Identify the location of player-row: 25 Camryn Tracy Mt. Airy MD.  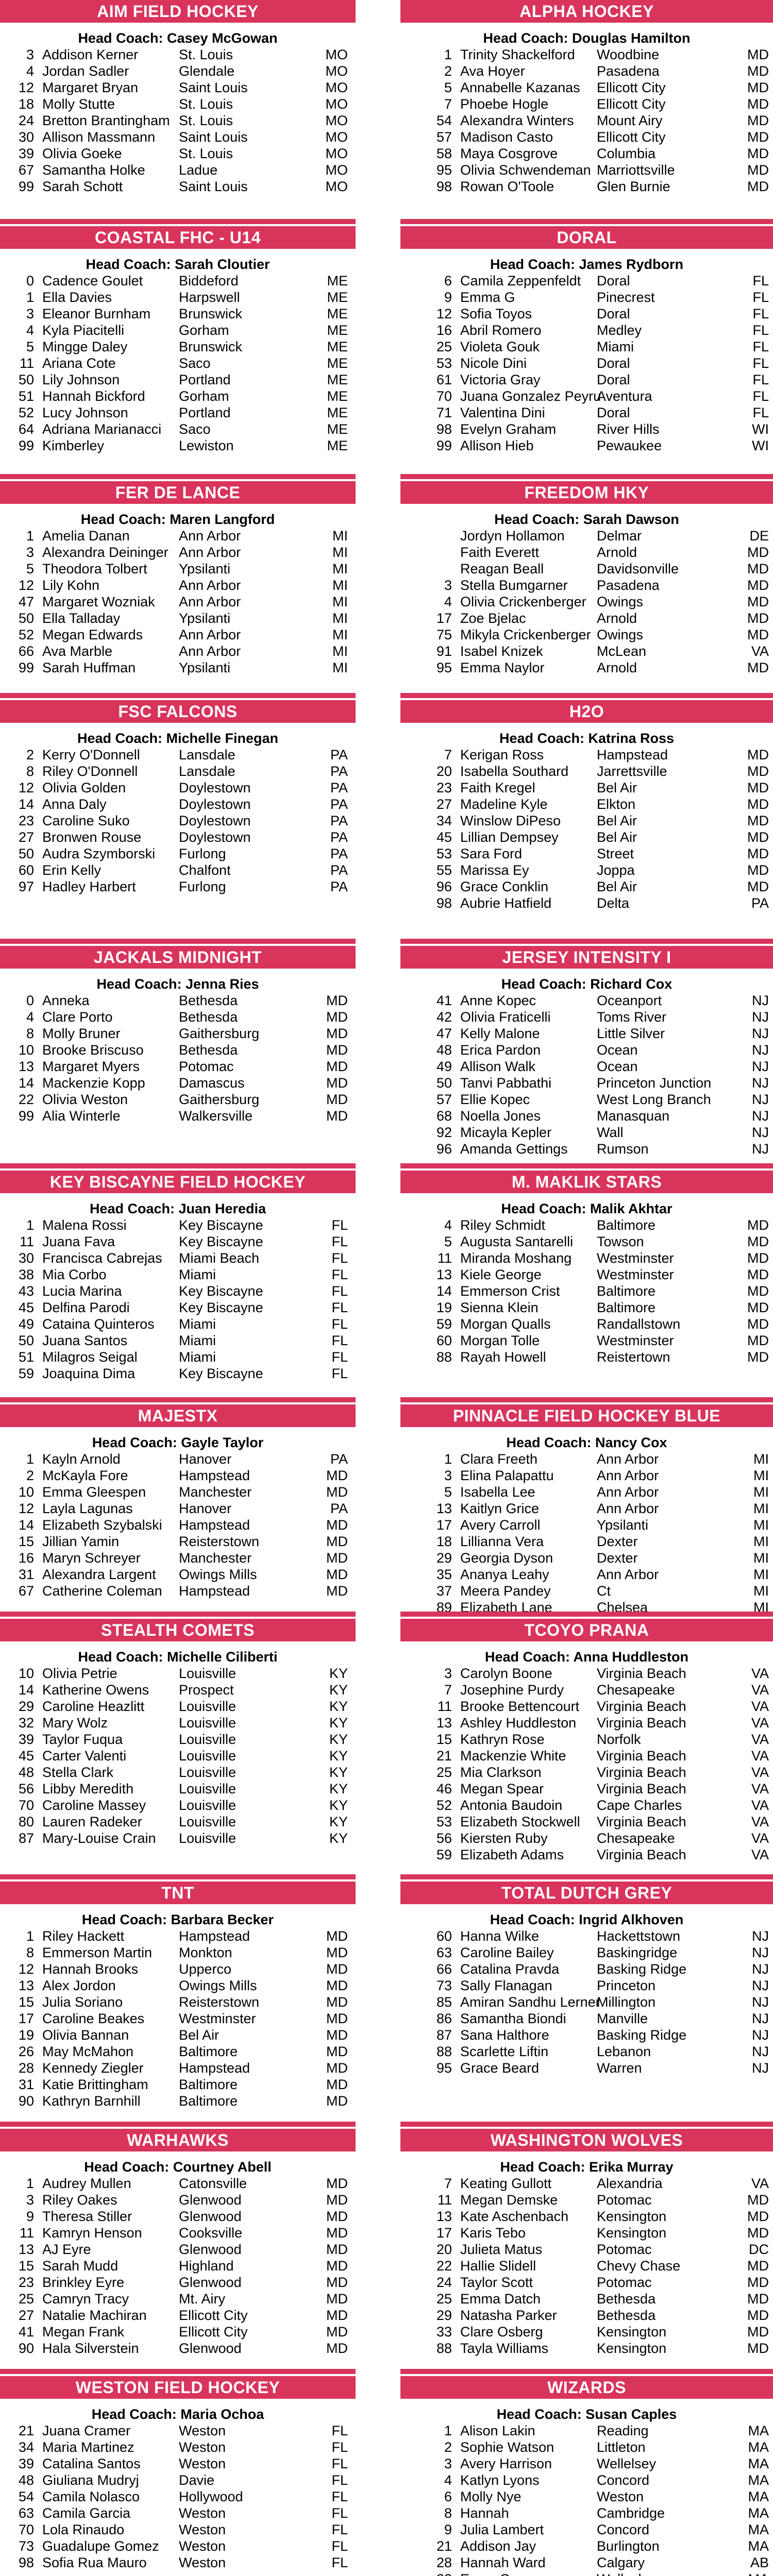
(178, 2299).